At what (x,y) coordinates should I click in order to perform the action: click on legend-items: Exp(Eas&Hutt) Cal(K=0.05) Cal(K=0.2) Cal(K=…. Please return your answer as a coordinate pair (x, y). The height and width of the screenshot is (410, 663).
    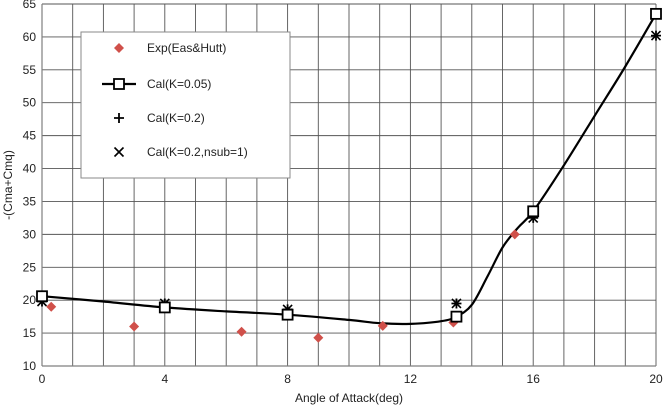
    Looking at the image, I should click on (175, 100).